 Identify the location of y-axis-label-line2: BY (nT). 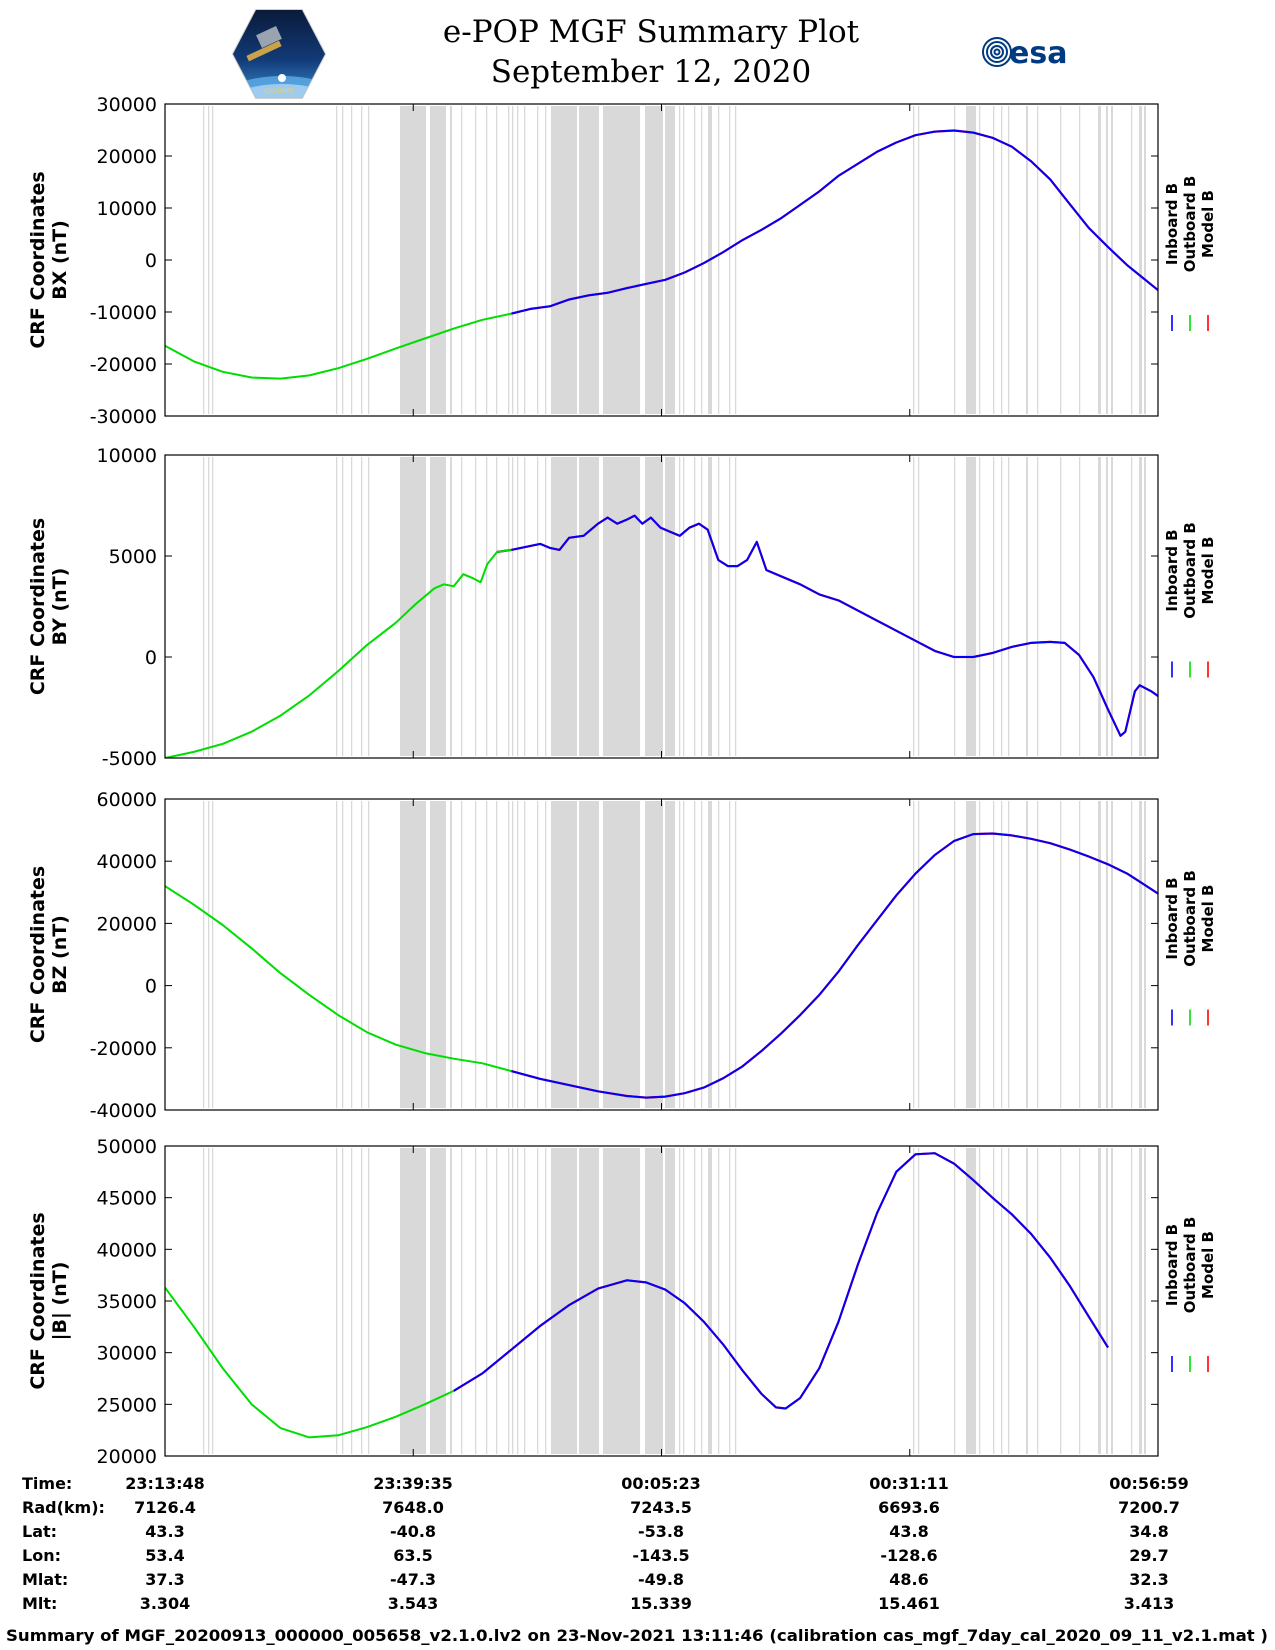
(60, 607).